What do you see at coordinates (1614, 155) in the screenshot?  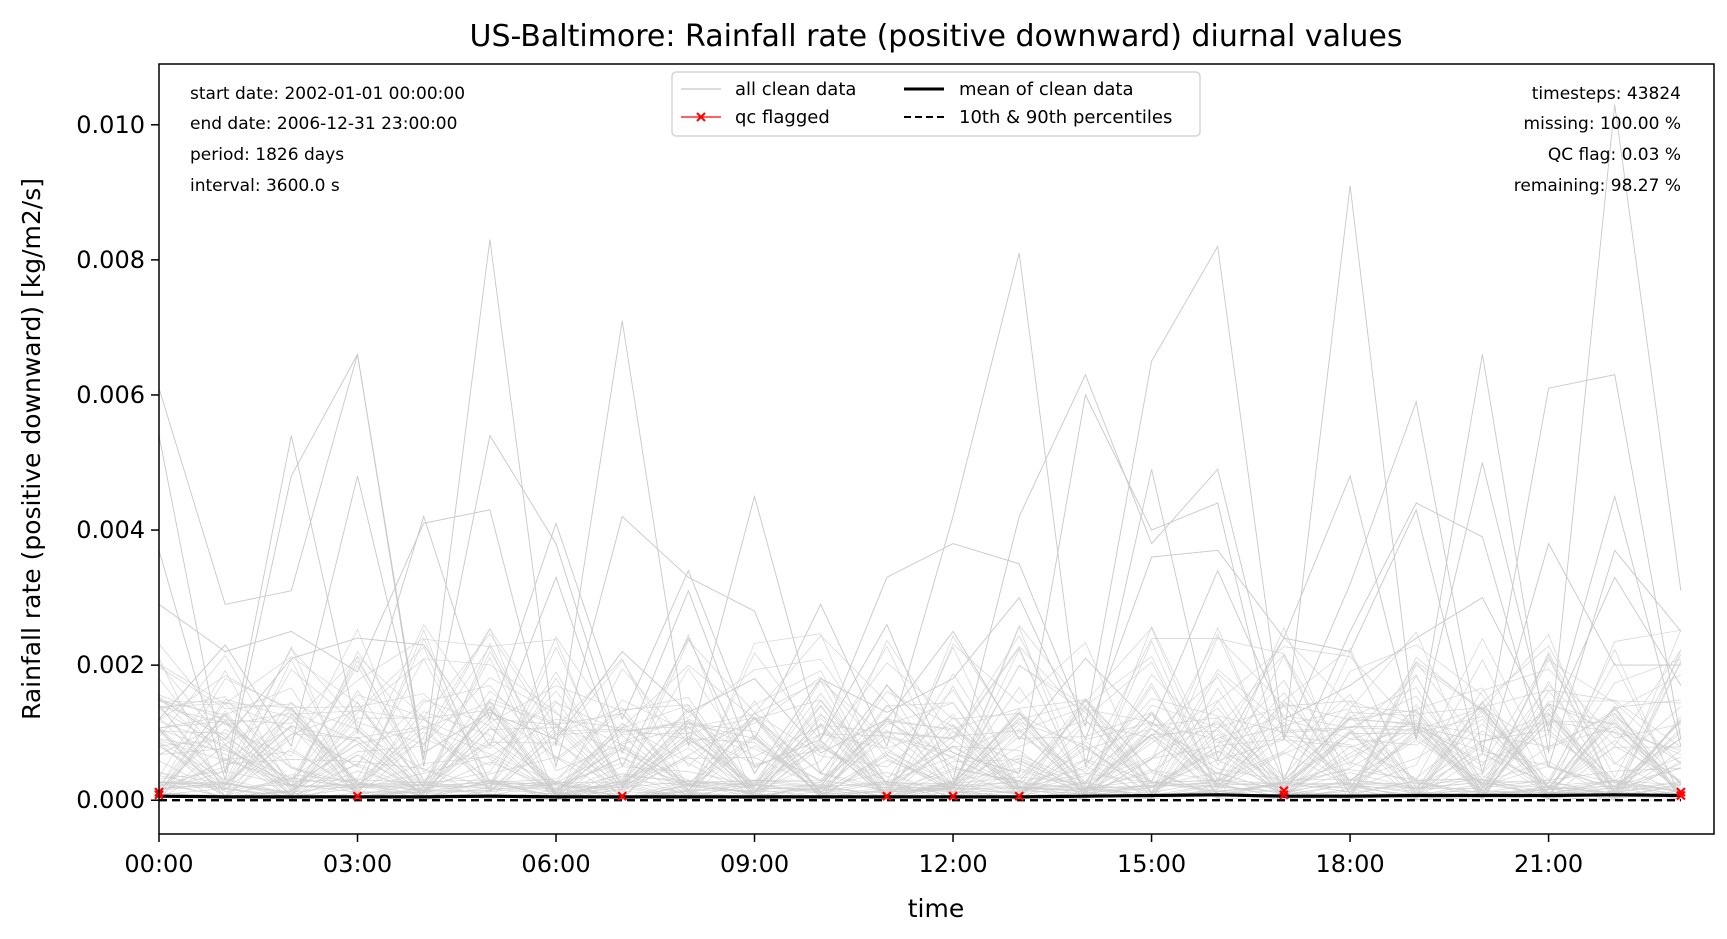 I see `qc-flag-text: QC flag: 0.03 %` at bounding box center [1614, 155].